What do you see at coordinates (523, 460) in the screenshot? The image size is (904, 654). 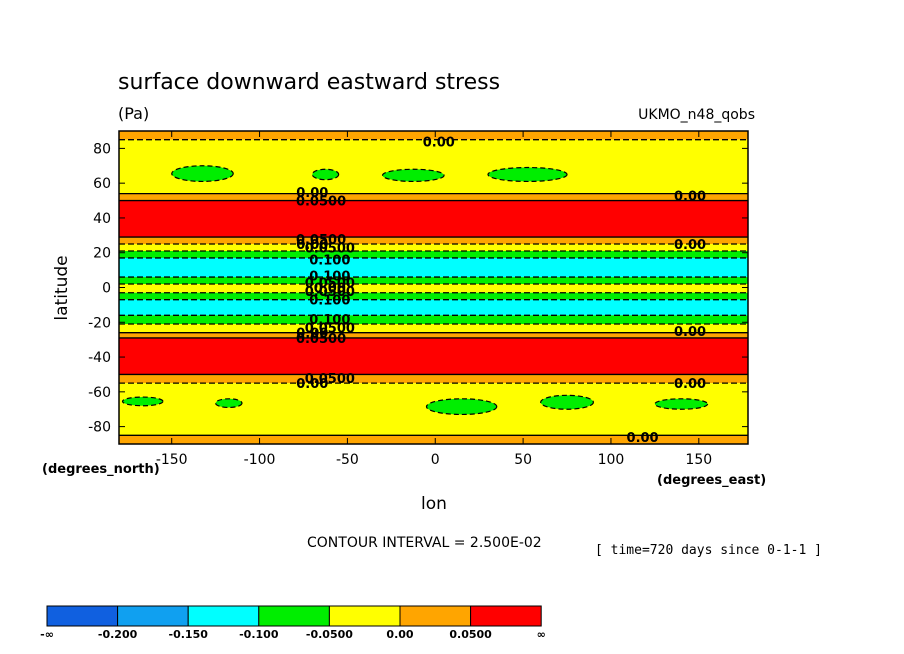 I see `x-tick-label: 50` at bounding box center [523, 460].